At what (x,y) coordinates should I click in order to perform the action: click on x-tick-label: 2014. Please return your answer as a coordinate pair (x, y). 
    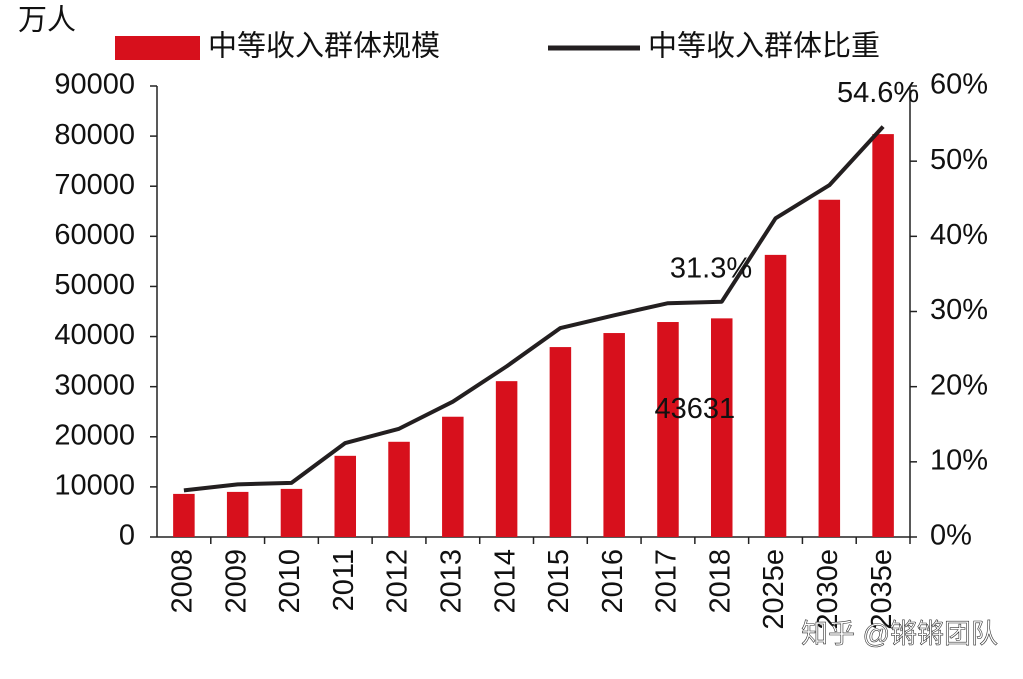
    Looking at the image, I should click on (505, 581).